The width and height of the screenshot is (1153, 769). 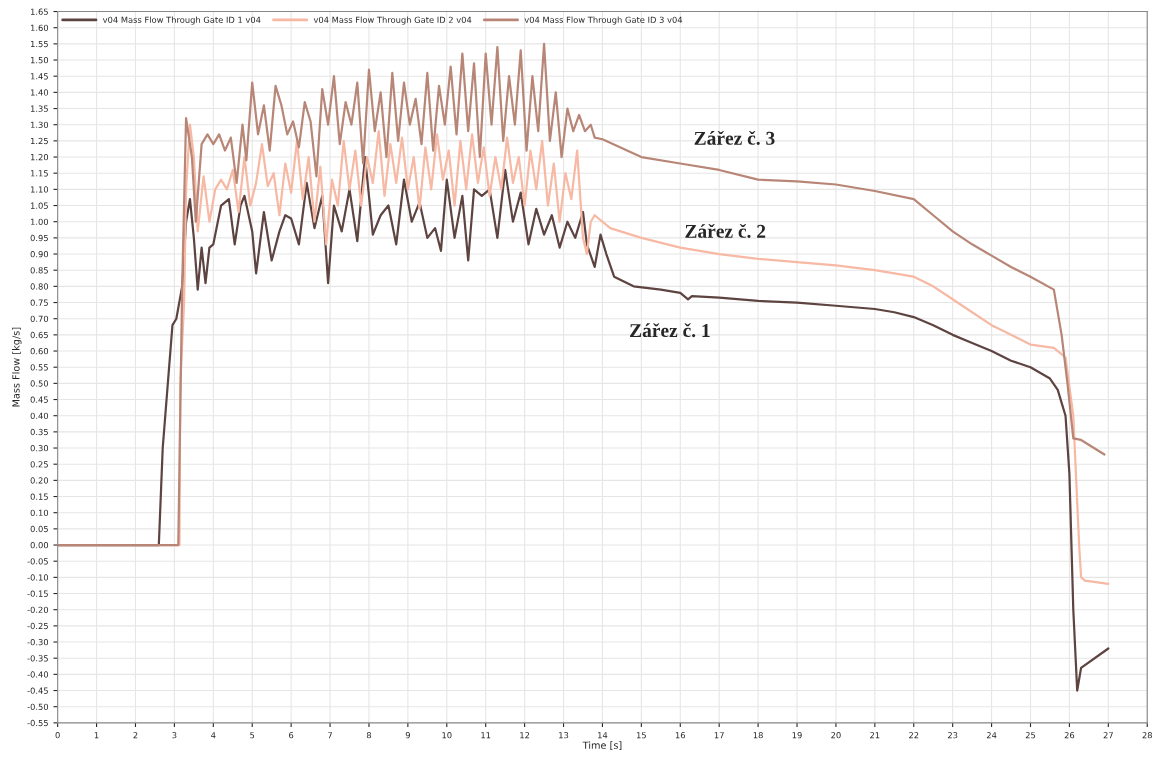 I want to click on x-tick-label: 23, so click(x=952, y=735).